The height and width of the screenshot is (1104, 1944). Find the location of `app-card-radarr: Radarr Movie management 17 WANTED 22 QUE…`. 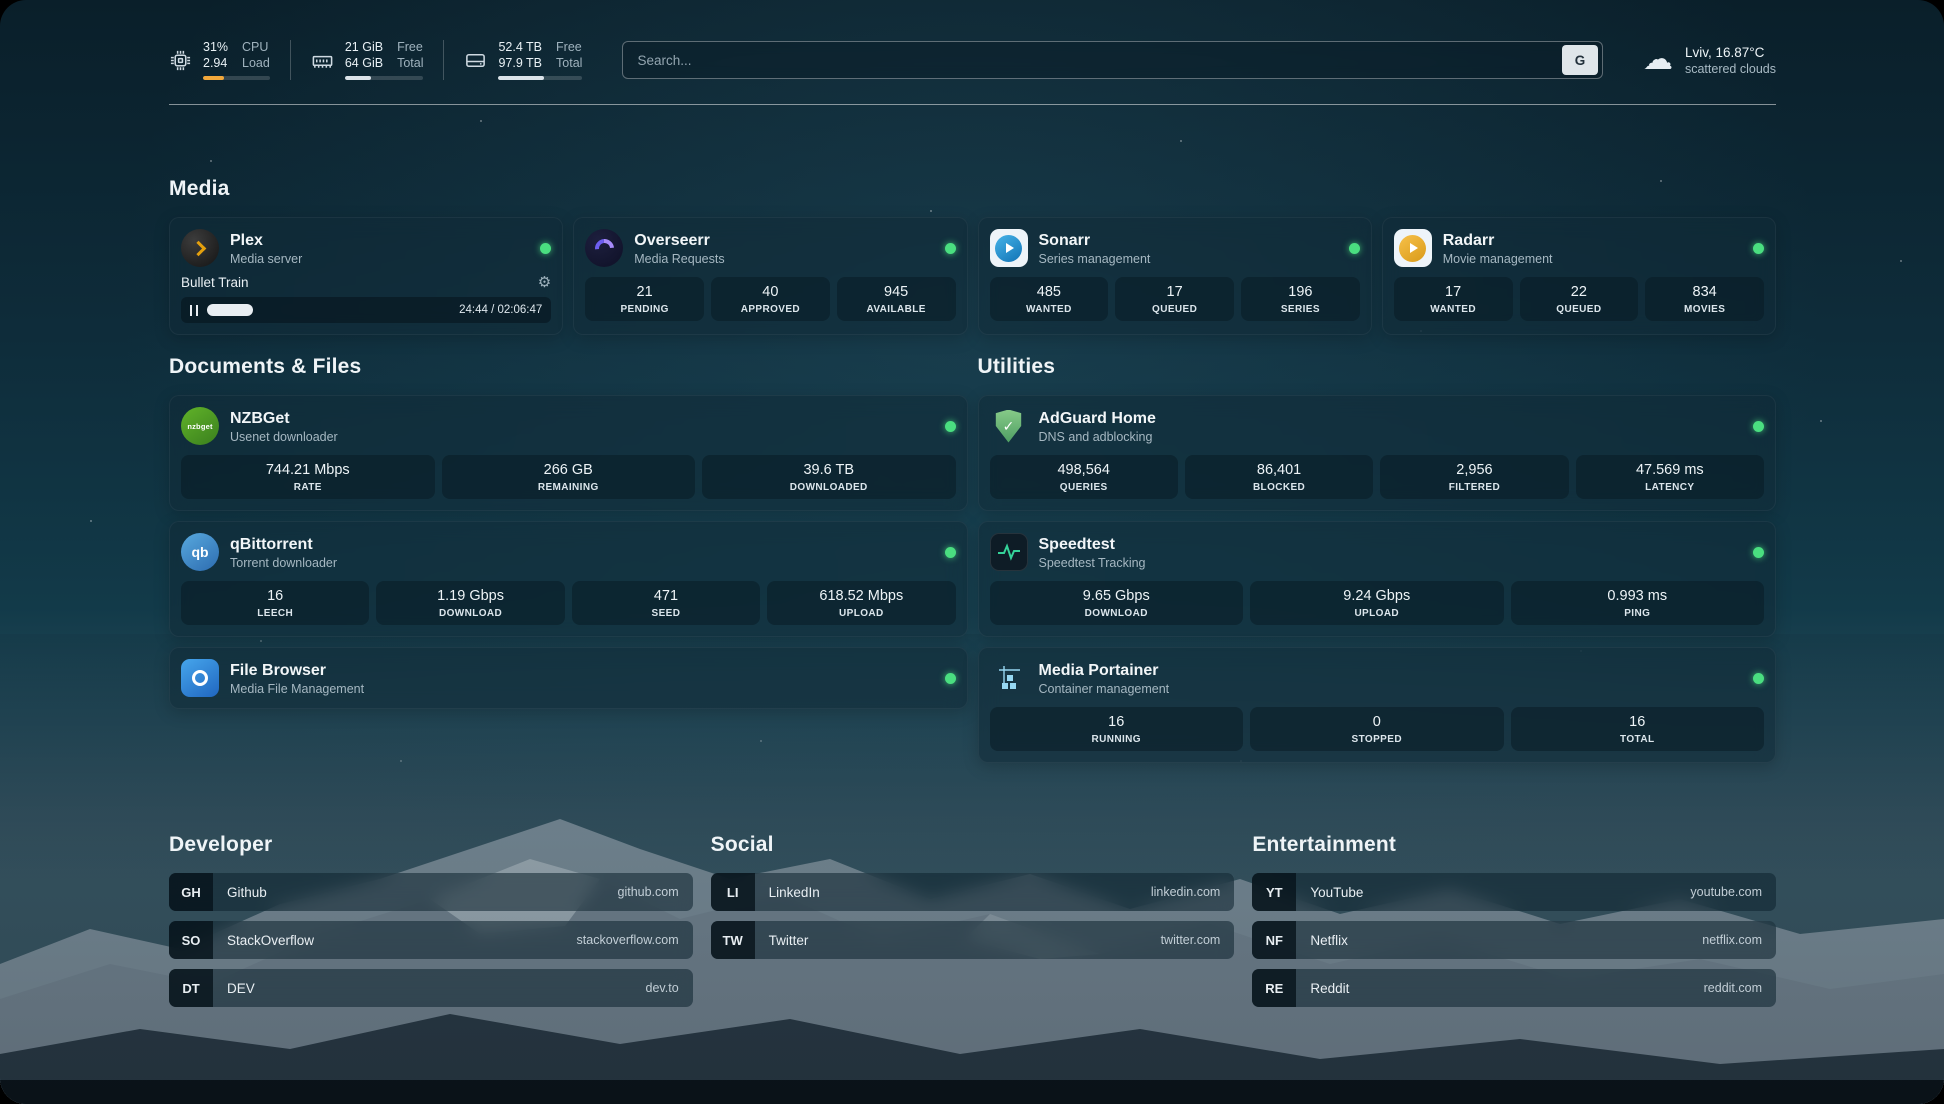

app-card-radarr: Radarr Movie management 17 WANTED 22 QUE… is located at coordinates (1578, 276).